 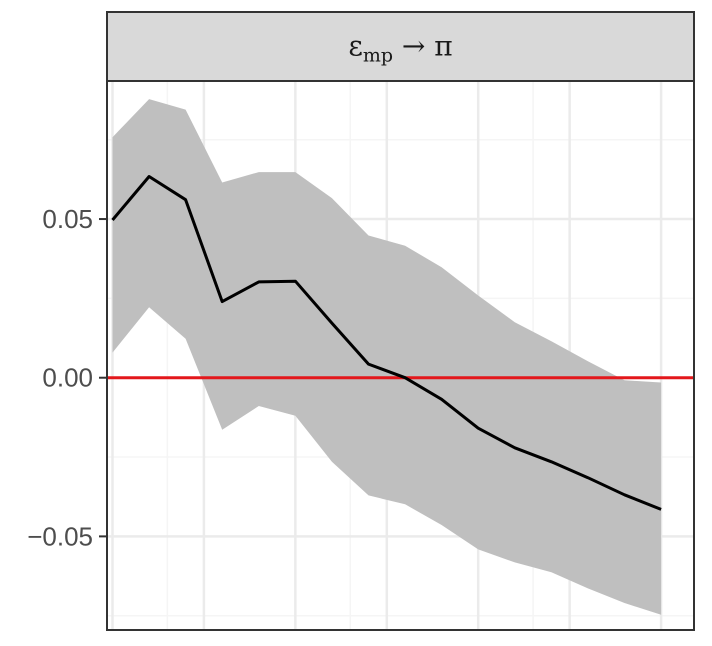 What do you see at coordinates (60, 536) in the screenshot?
I see `y-axis-tick-label: −0.05` at bounding box center [60, 536].